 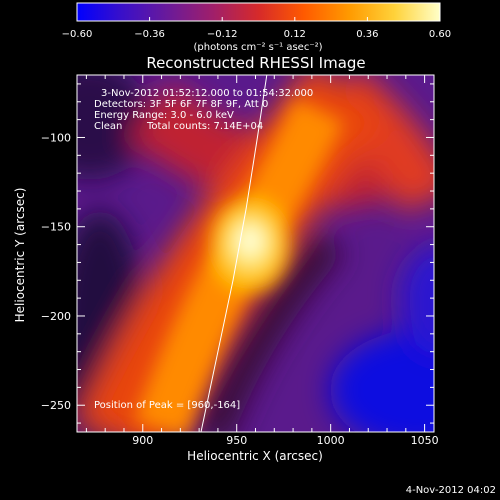 I want to click on y-tick-label: −100, so click(x=56, y=137).